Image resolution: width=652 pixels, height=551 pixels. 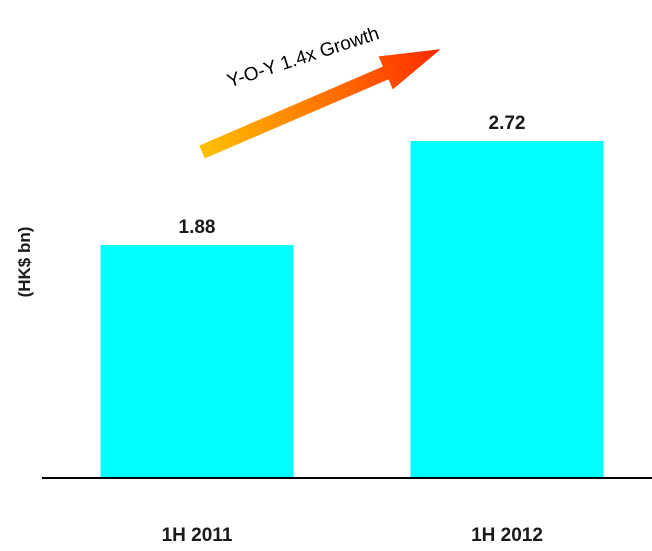 I want to click on growth-arrow-shape, so click(x=320, y=104).